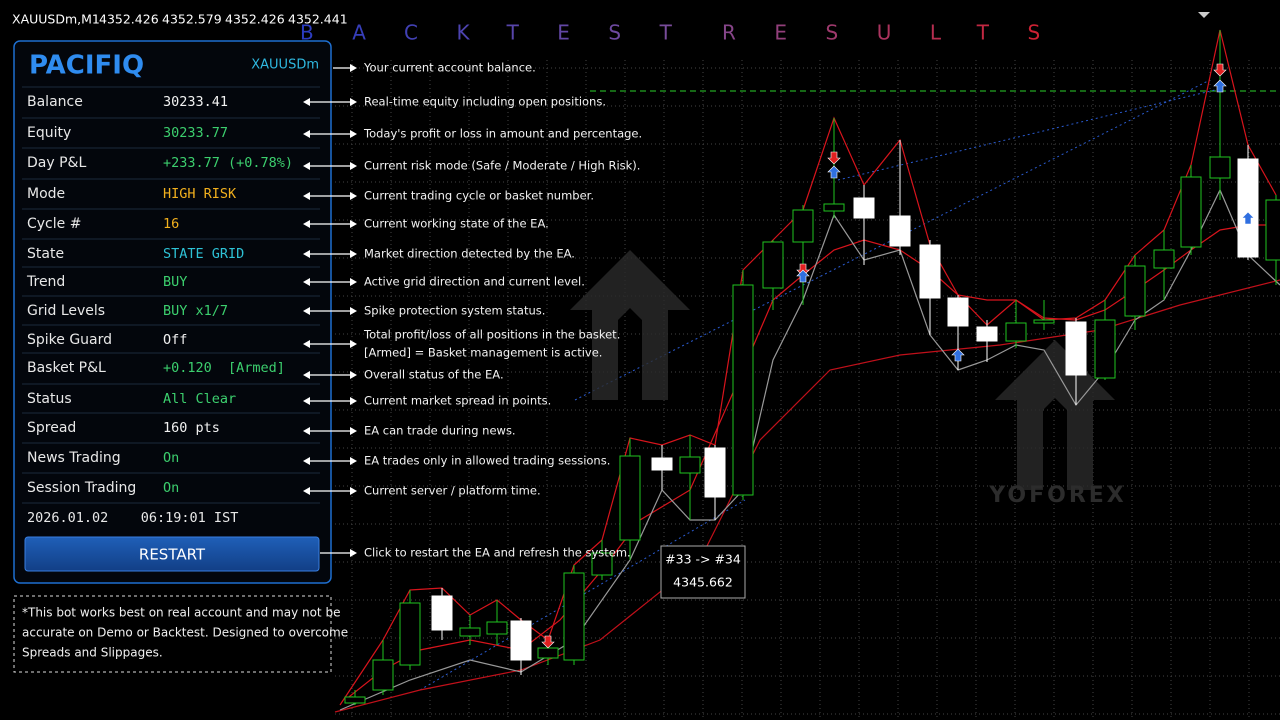 This screenshot has height=720, width=1280. I want to click on disclaimer-line: Spreads and Slippages., so click(92, 653).